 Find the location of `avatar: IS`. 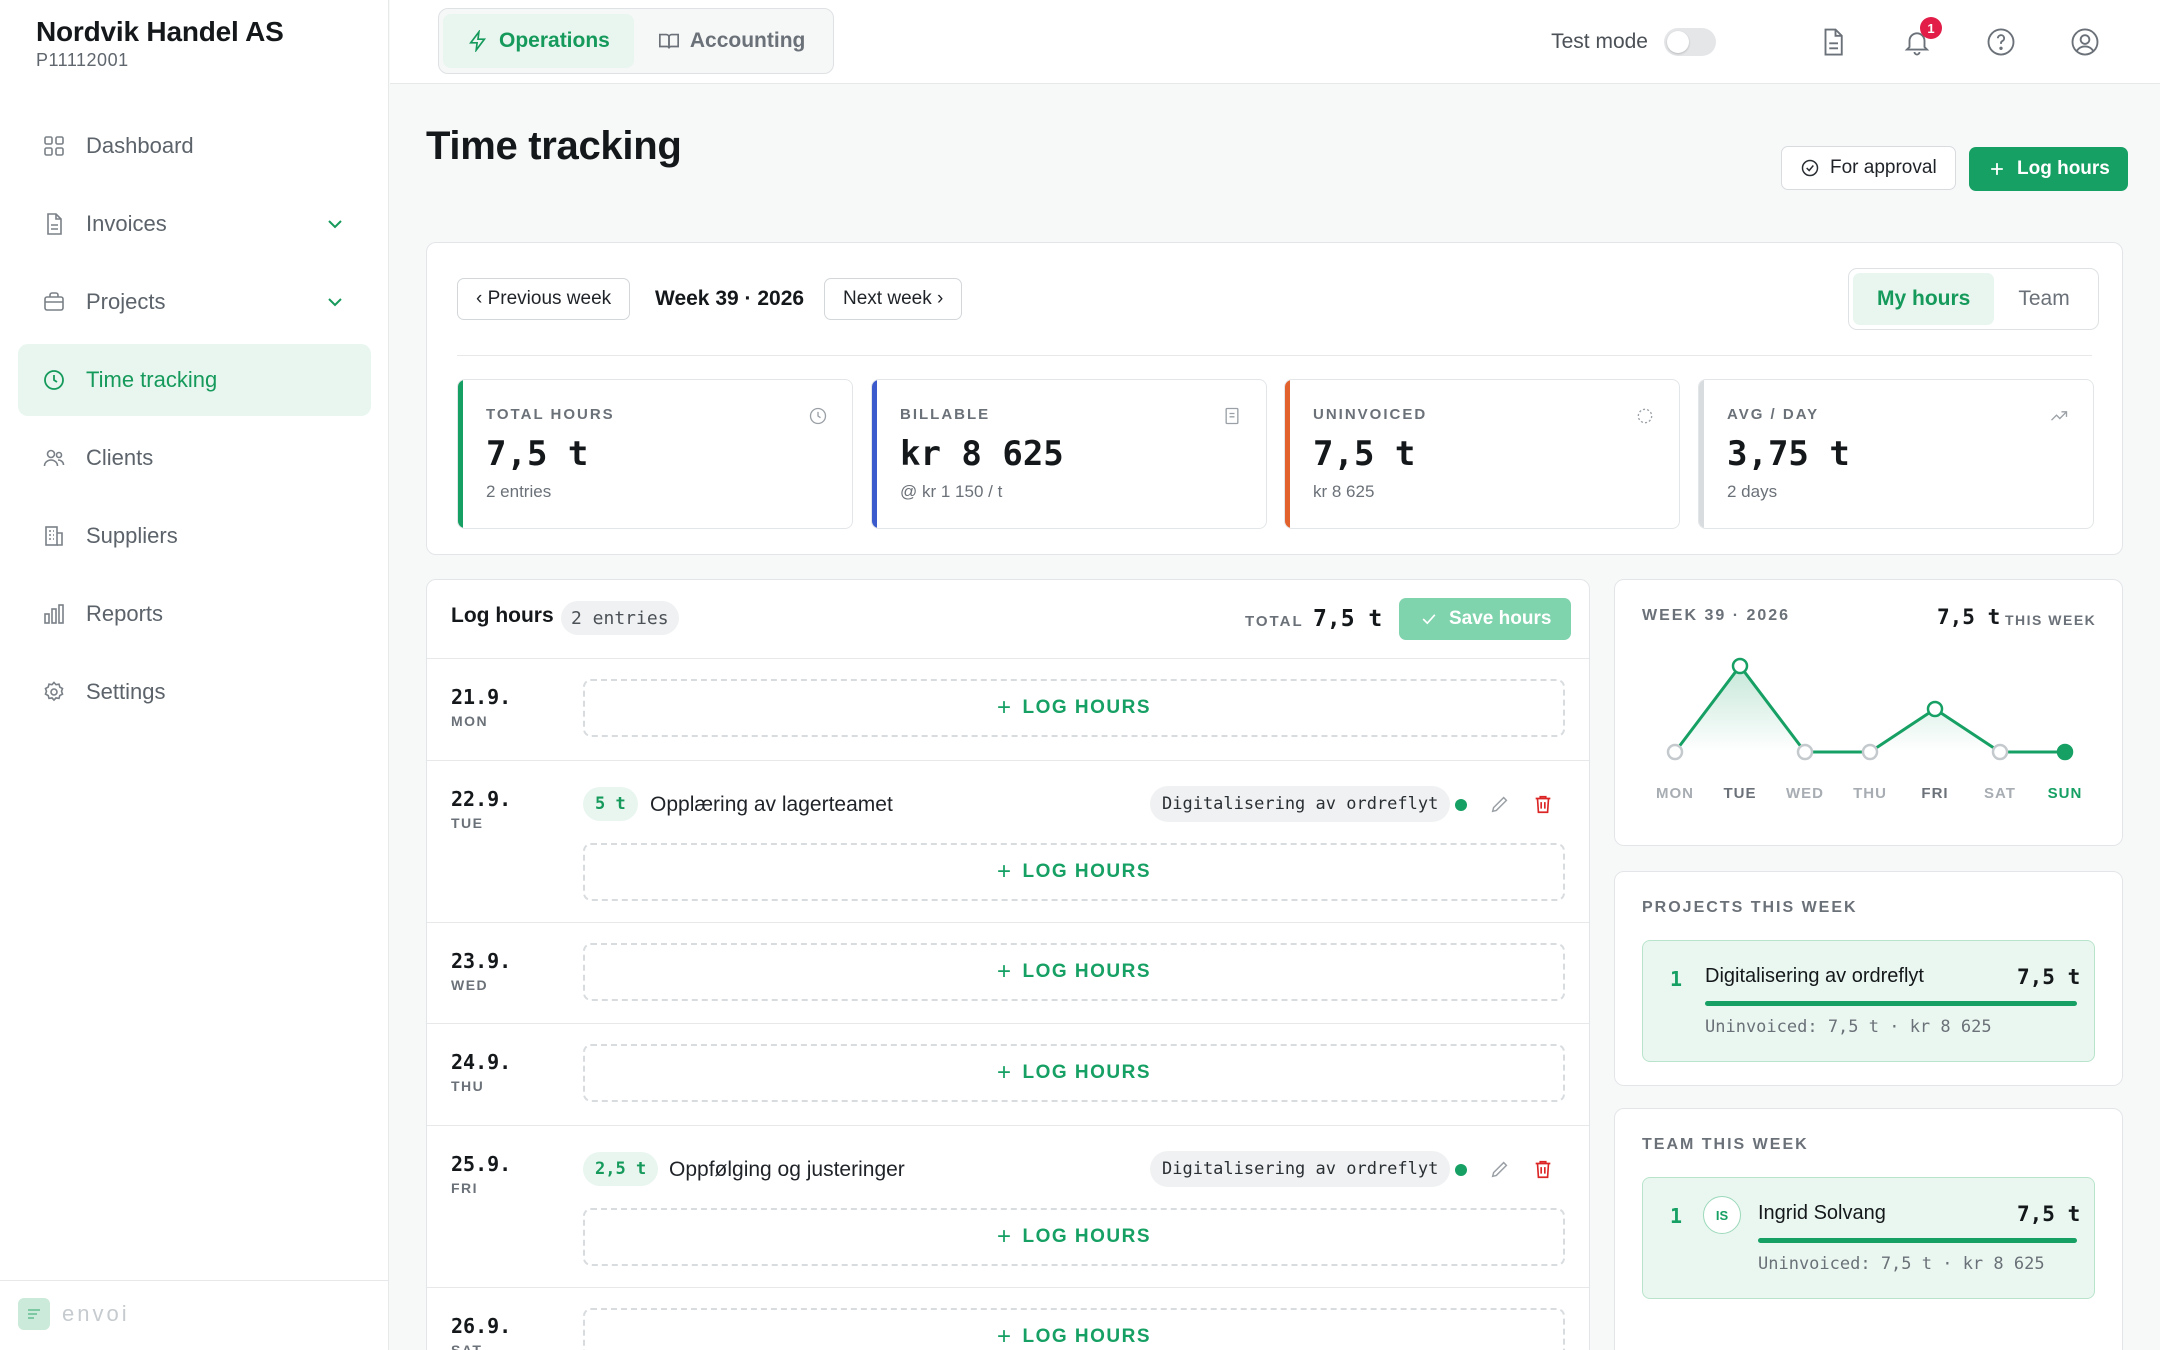

avatar: IS is located at coordinates (1722, 1215).